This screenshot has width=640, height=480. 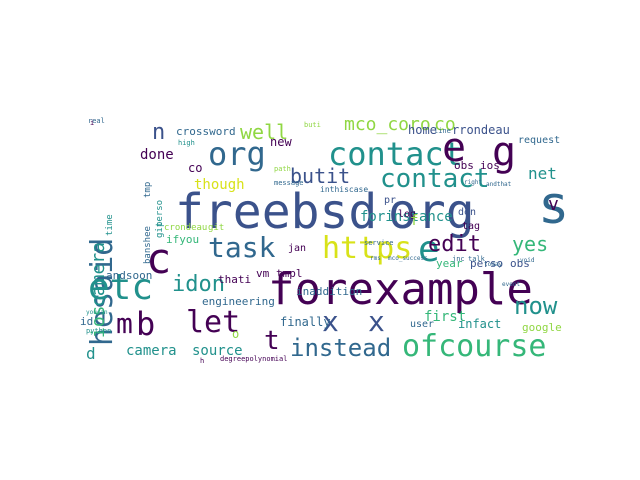 I want to click on cloud-word: rms, so click(x=375, y=258).